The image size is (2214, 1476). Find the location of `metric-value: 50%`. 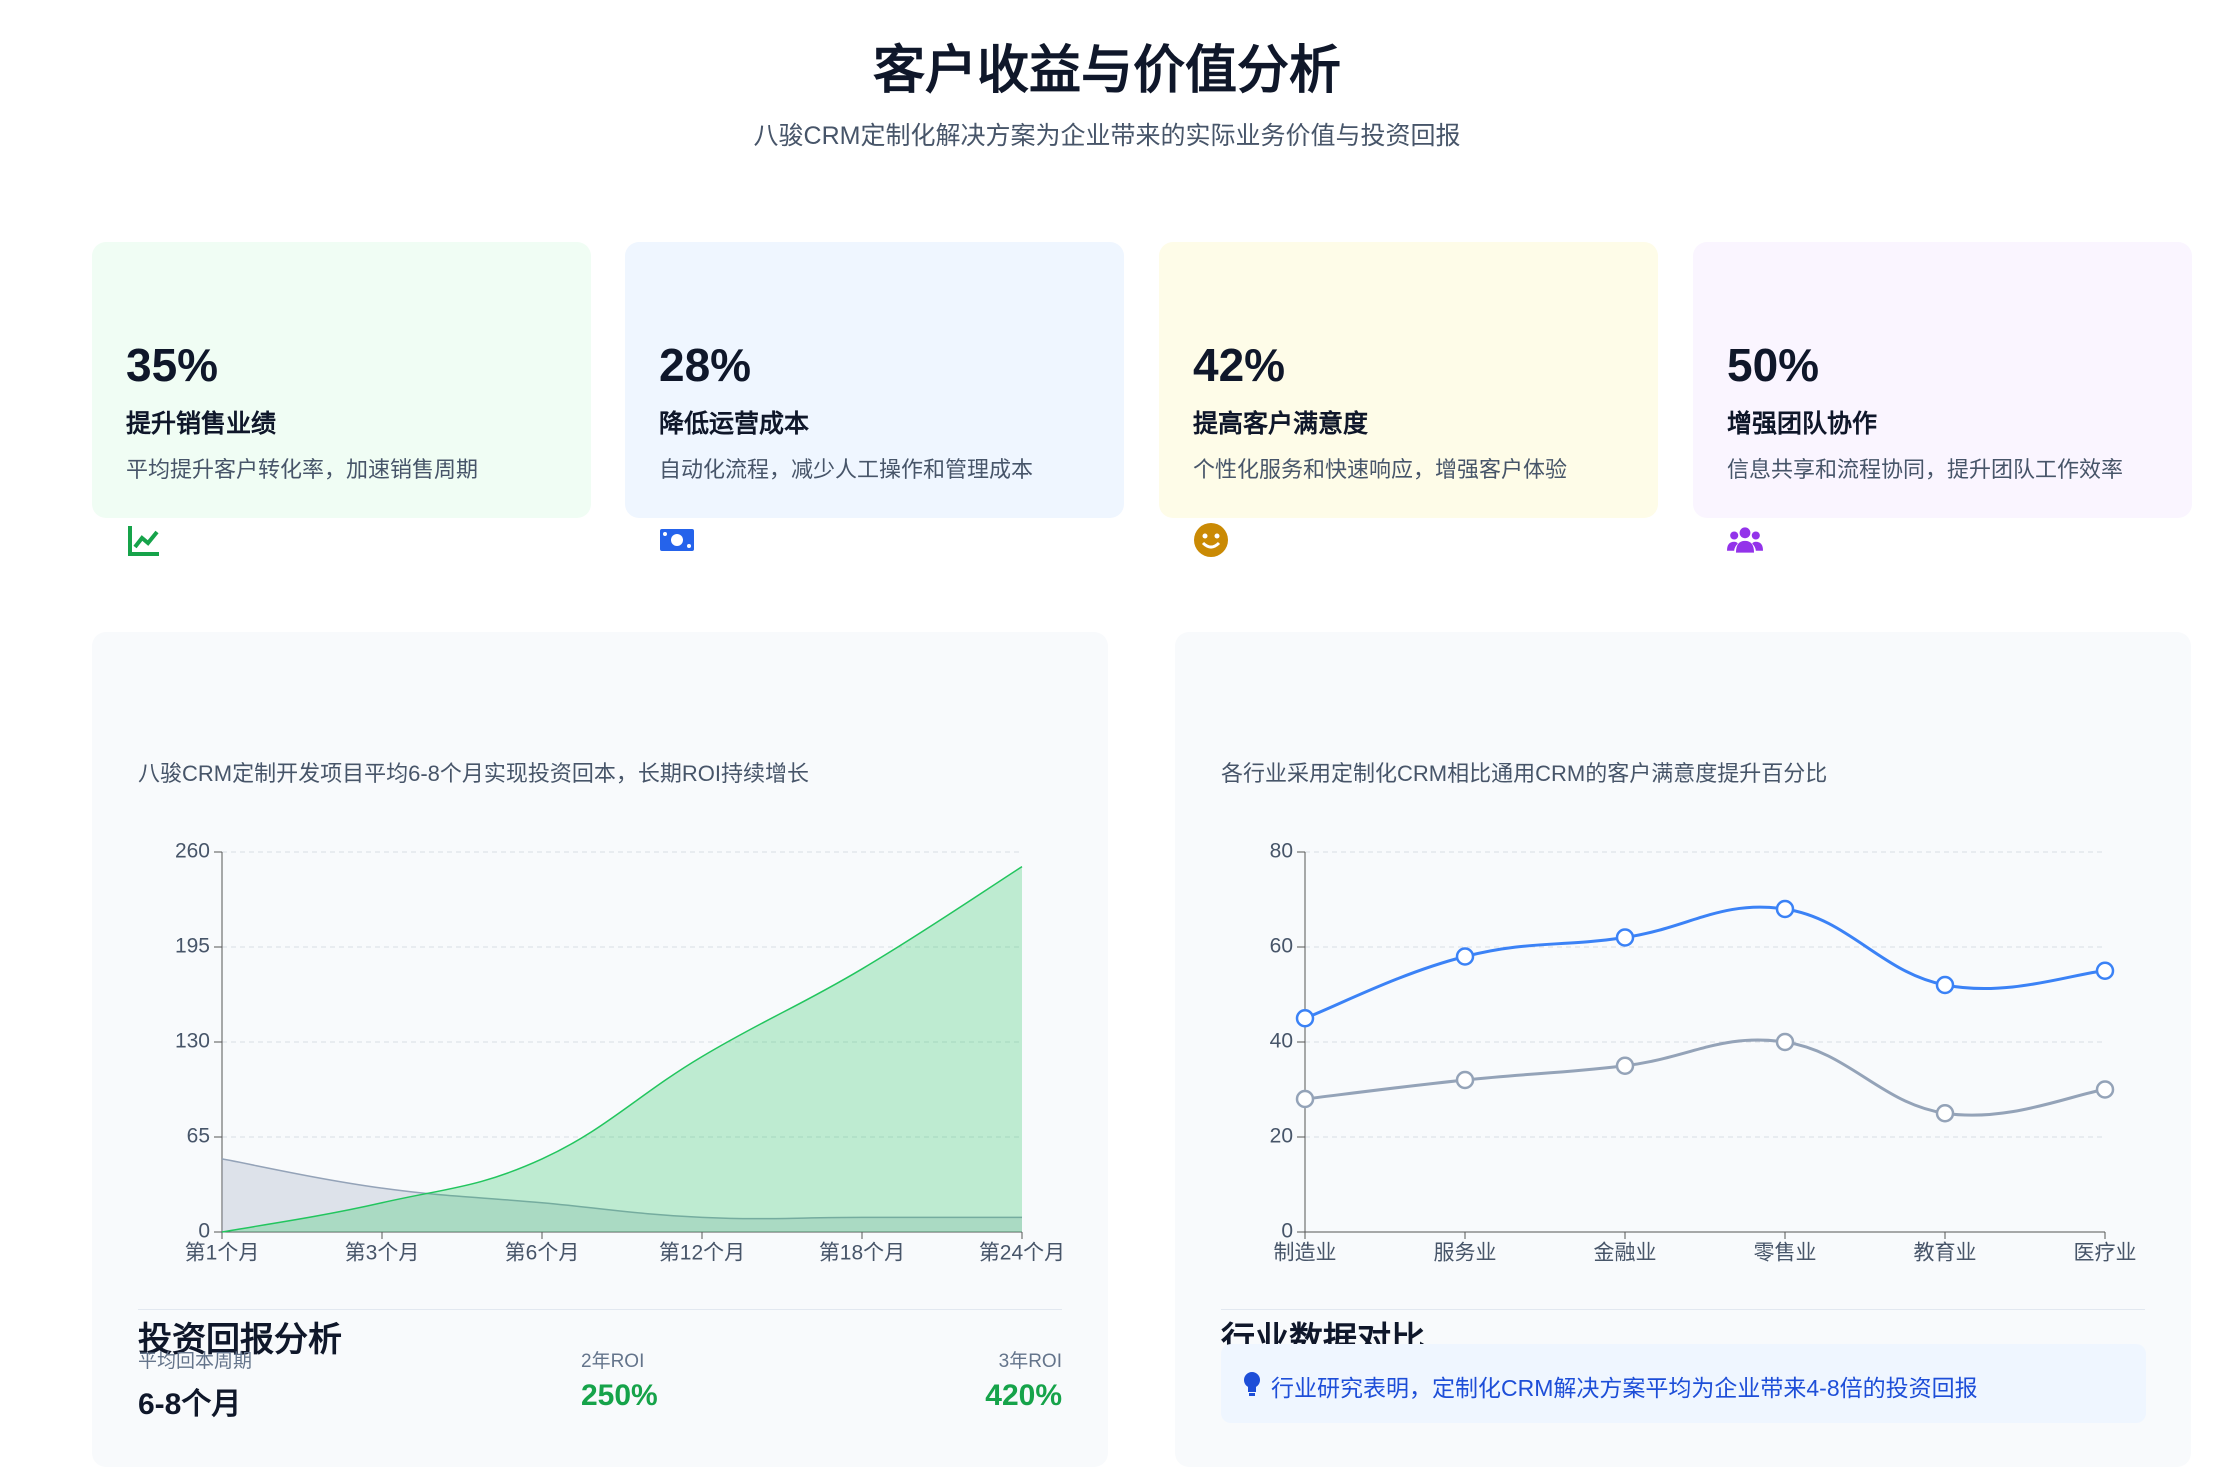

metric-value: 50% is located at coordinates (1773, 365).